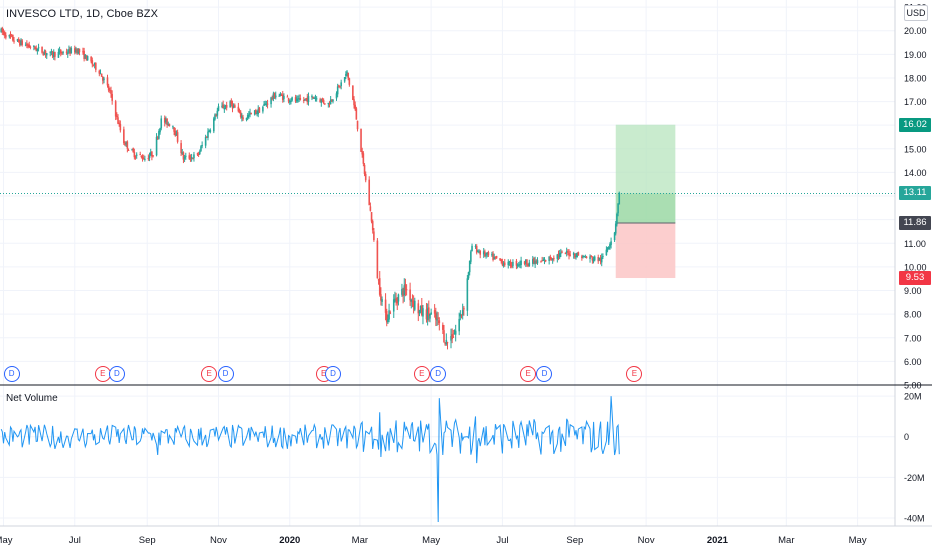 The width and height of the screenshot is (932, 550). What do you see at coordinates (906, 437) in the screenshot?
I see `volume-tick-label: 0` at bounding box center [906, 437].